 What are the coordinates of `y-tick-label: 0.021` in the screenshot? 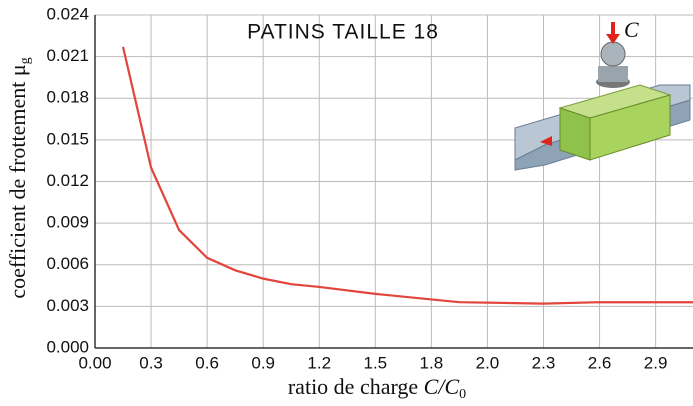 It's located at (67, 55).